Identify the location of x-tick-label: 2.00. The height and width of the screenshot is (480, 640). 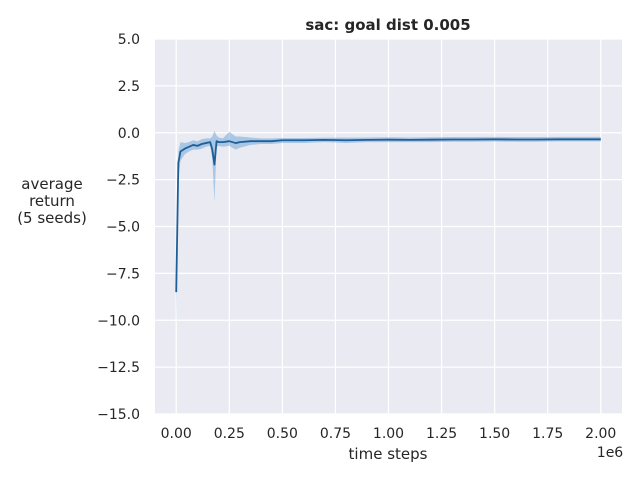
(600, 434).